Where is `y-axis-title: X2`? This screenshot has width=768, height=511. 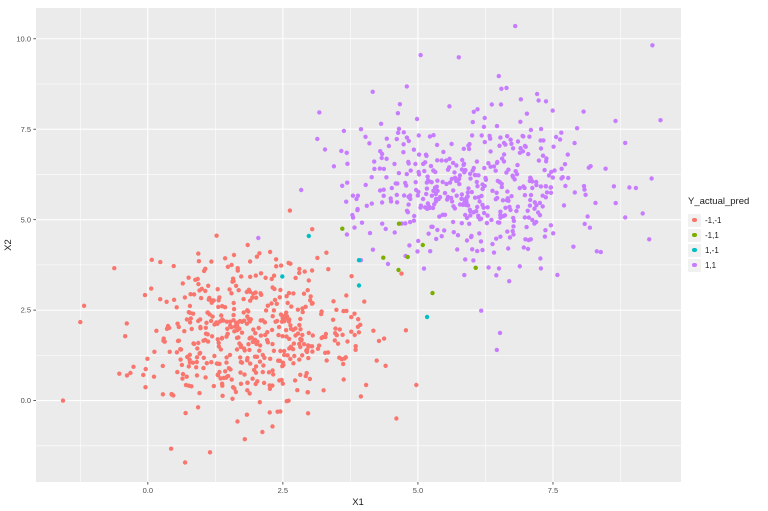
y-axis-title: X2 is located at coordinates (8, 245).